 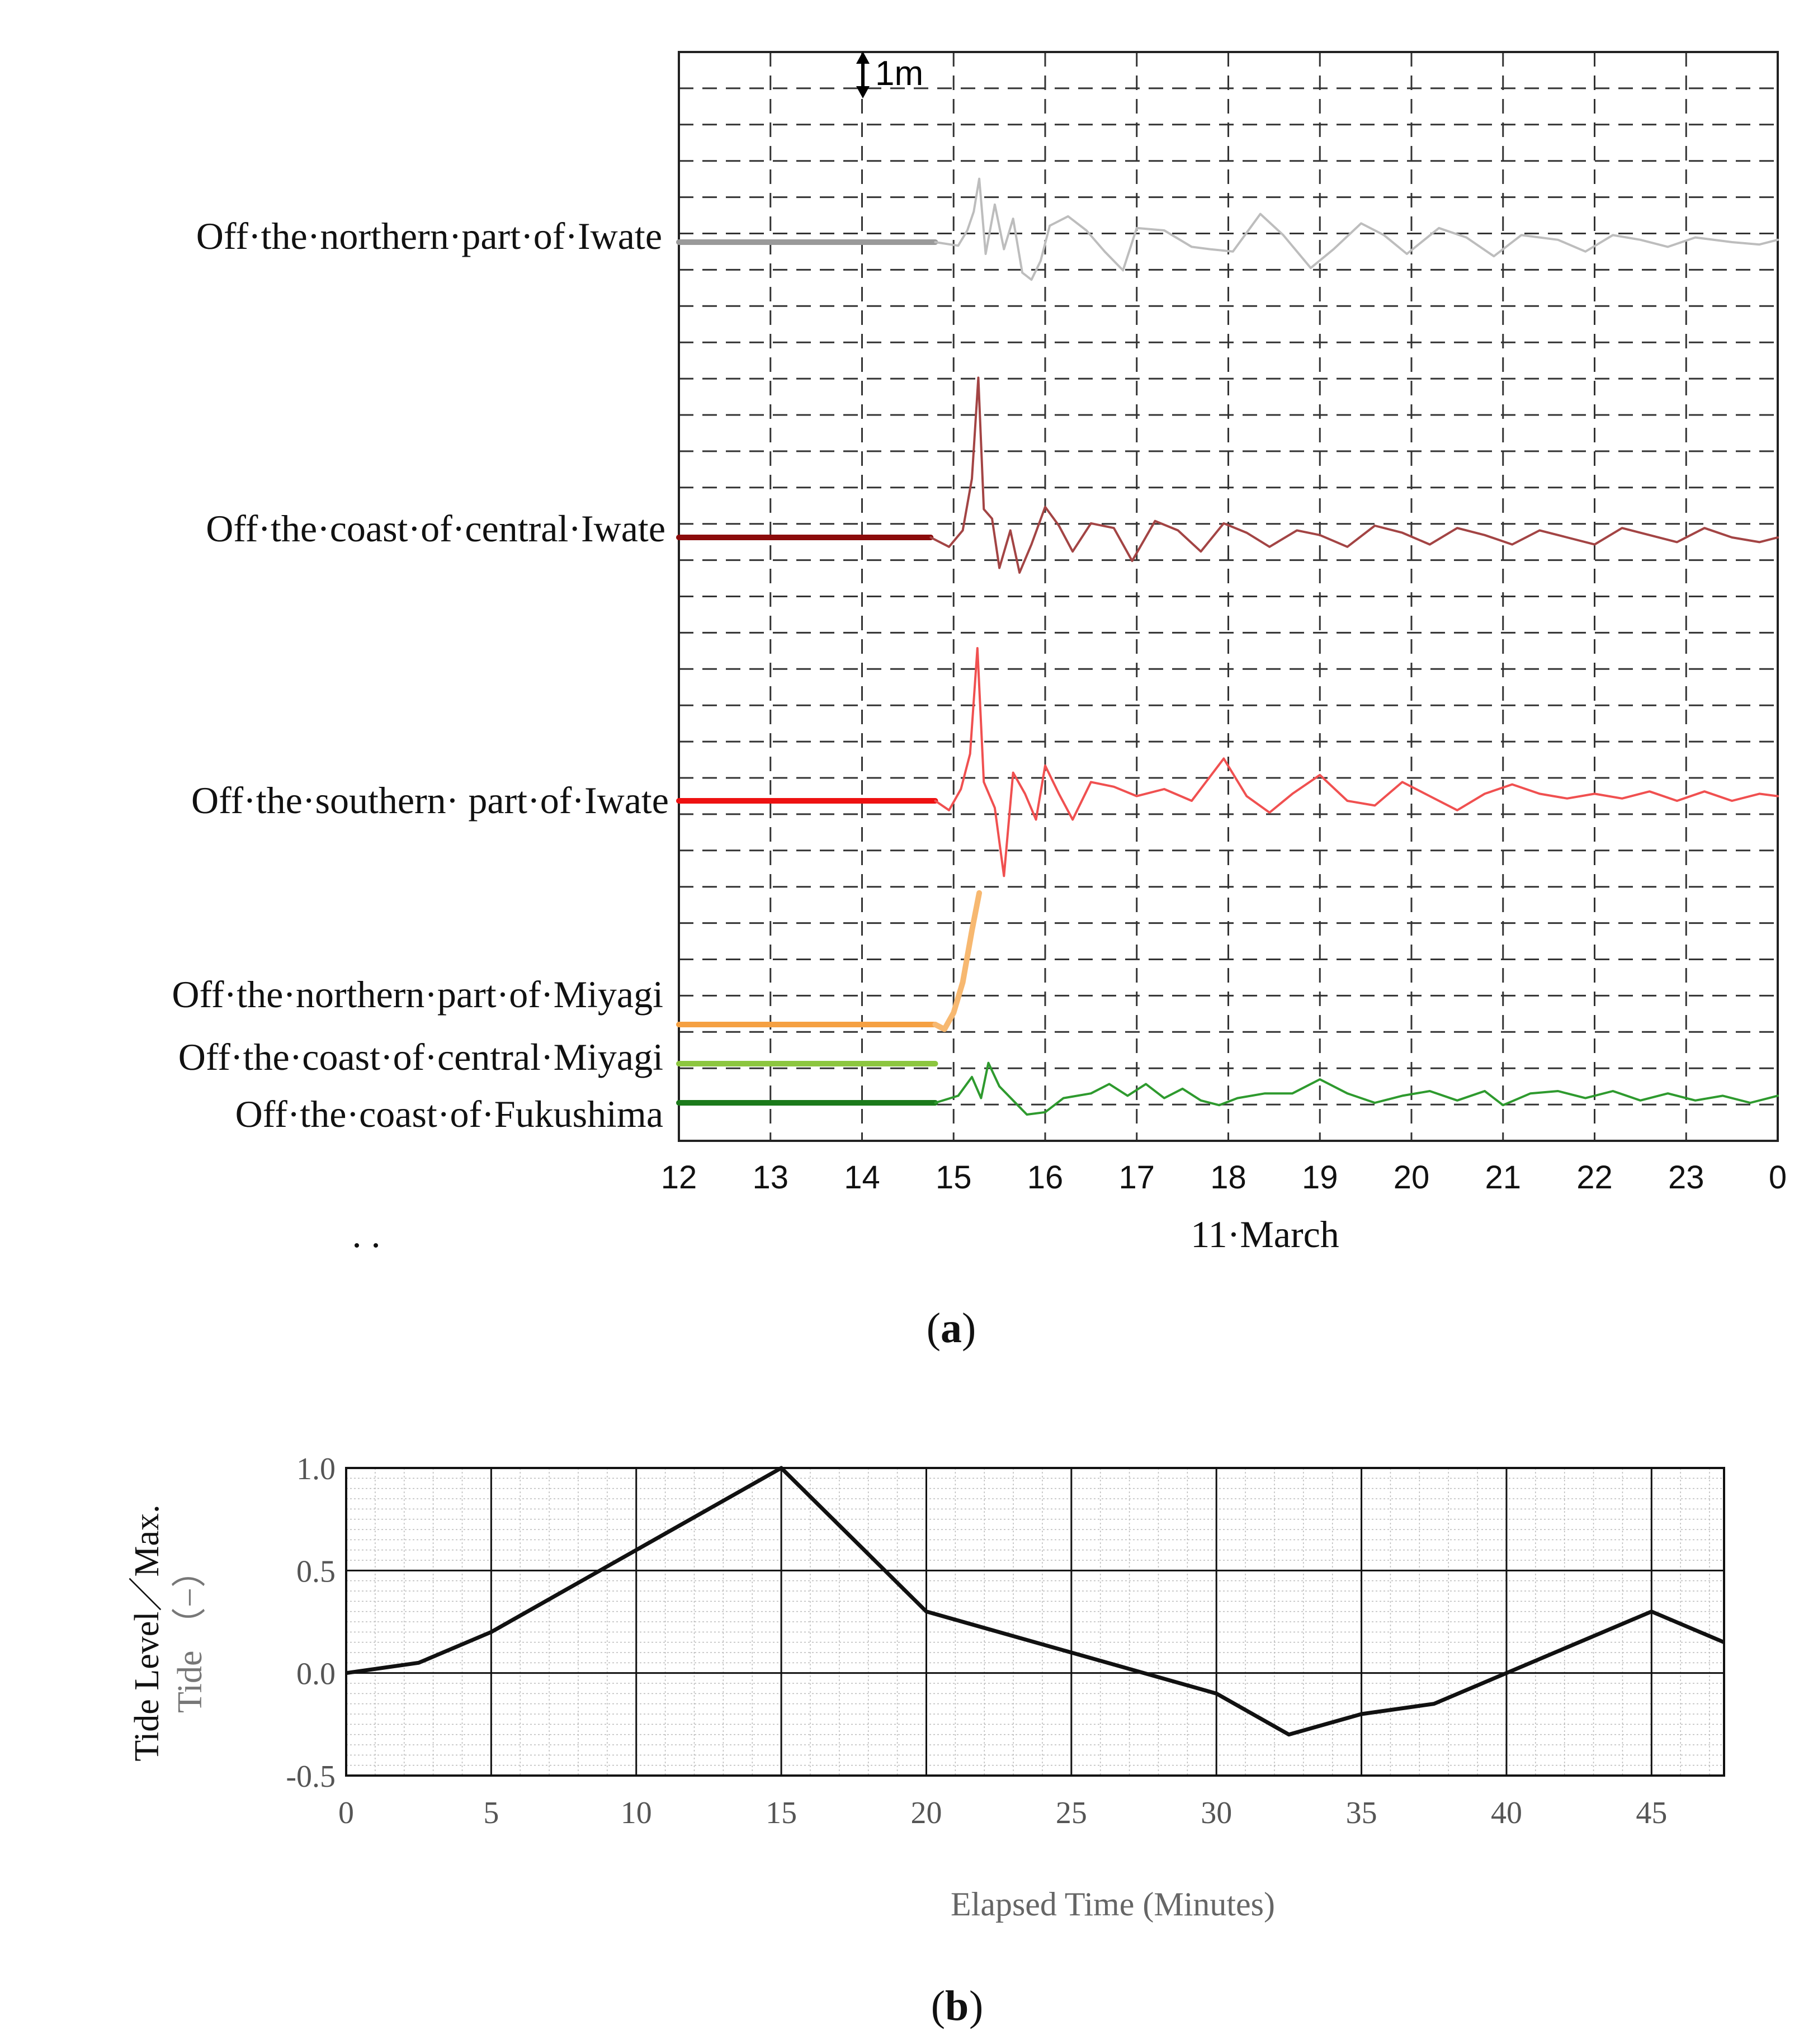 What do you see at coordinates (1136, 1178) in the screenshot?
I see `panel-a-x-tick-label: 17` at bounding box center [1136, 1178].